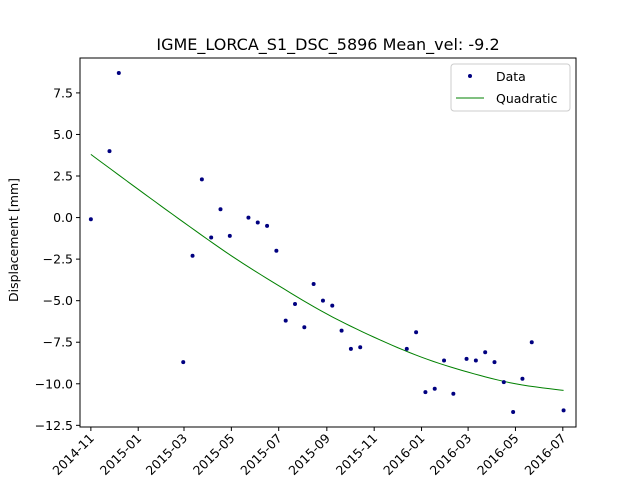  I want to click on y-tick-label: 5.0, so click(63, 134).